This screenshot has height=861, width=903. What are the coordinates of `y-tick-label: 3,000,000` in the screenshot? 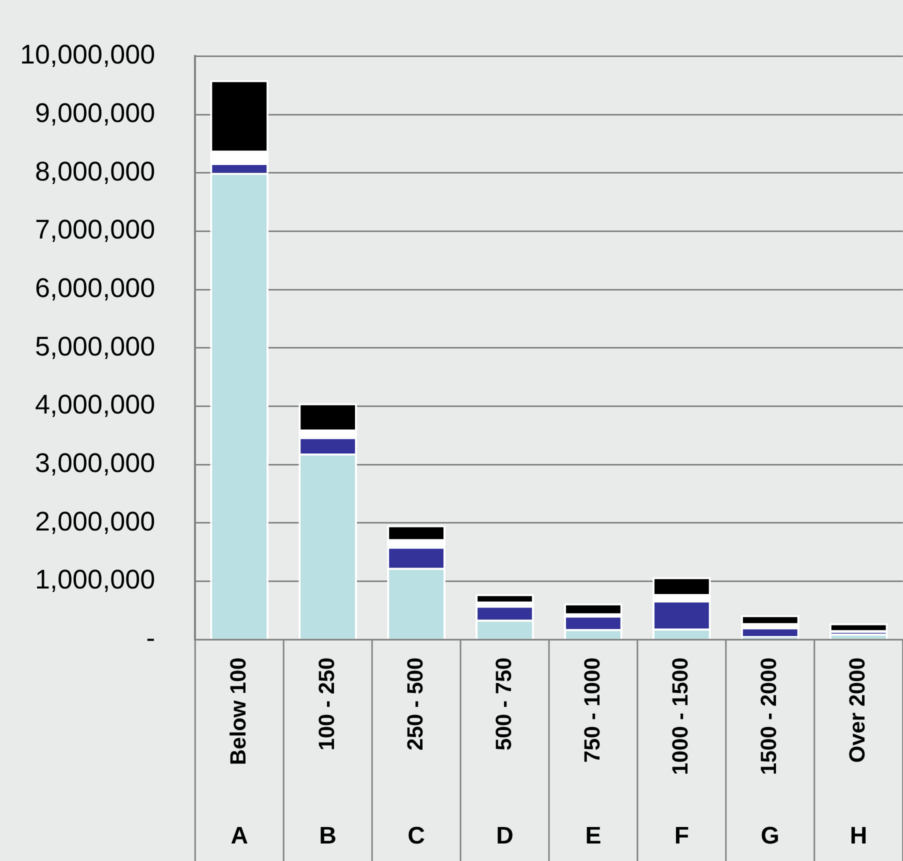 It's located at (95, 463).